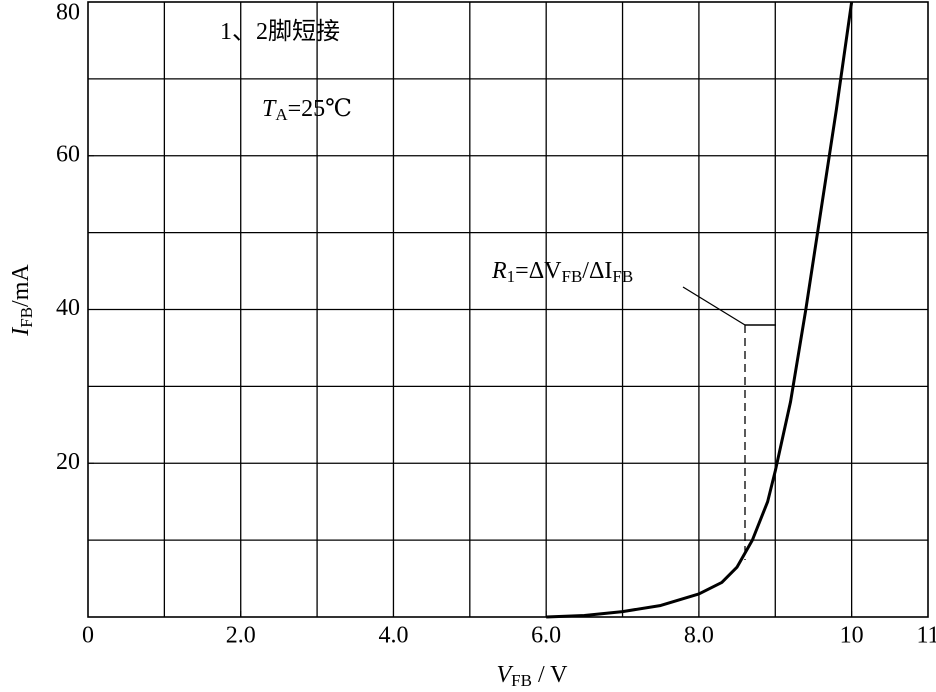 This screenshot has height=692, width=936. Describe the element at coordinates (241, 636) in the screenshot. I see `x-tick-label: 2.0` at that location.